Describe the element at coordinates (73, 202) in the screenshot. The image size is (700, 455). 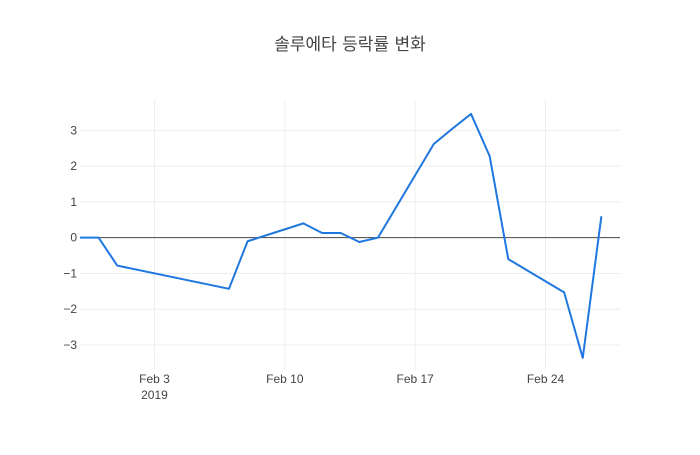
I see `y-tick-label: 1` at that location.